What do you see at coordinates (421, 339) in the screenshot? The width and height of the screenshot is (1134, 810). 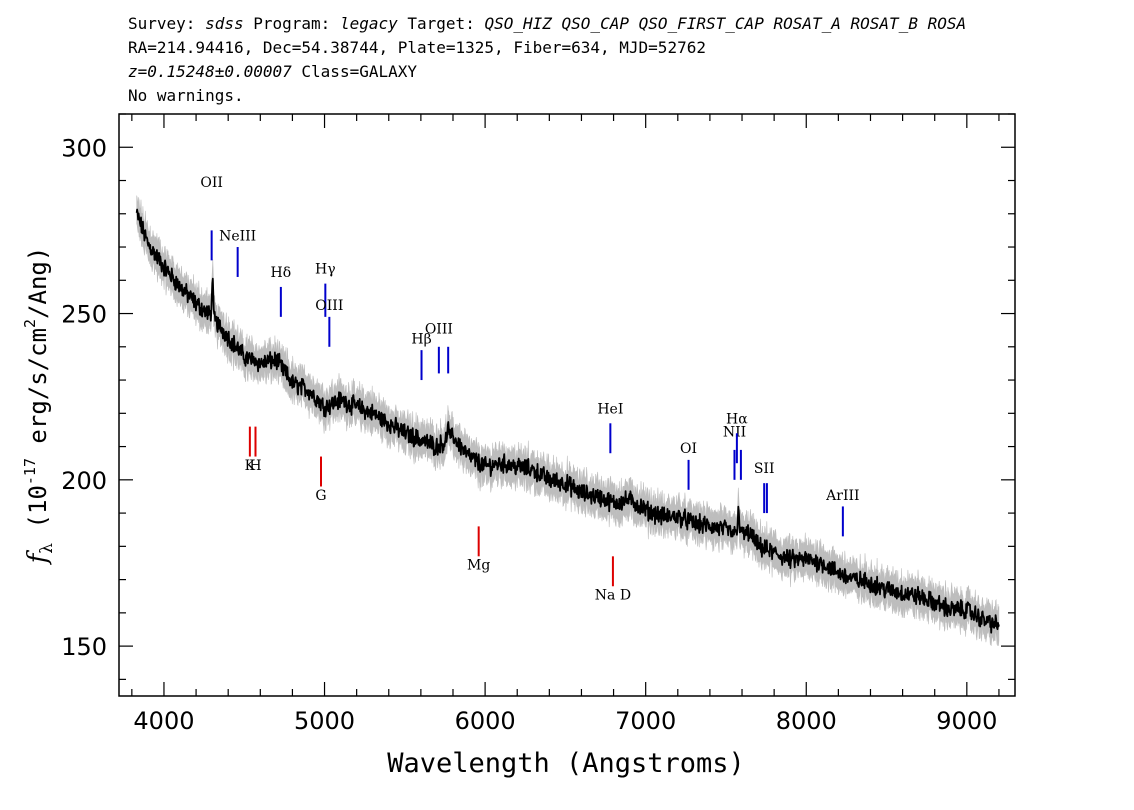 I see `emission-line-label: Hβ` at bounding box center [421, 339].